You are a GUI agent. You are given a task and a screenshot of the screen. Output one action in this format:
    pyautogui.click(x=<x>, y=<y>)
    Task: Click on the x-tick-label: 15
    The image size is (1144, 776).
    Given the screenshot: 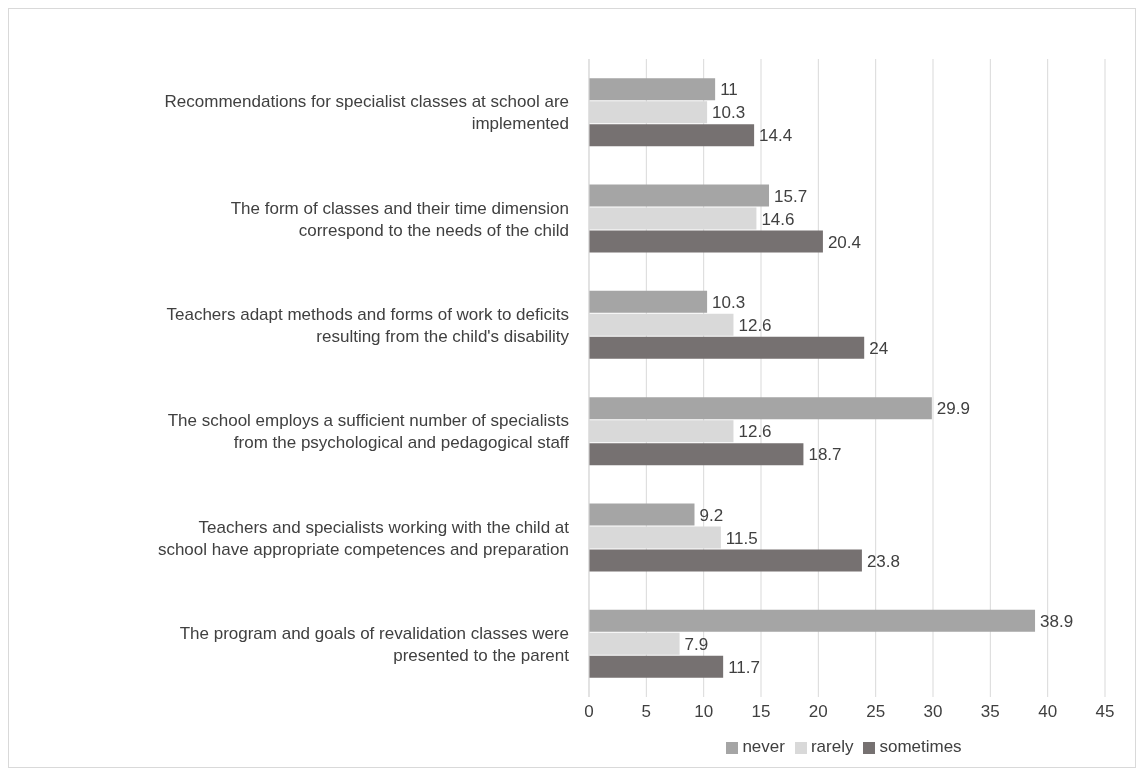 What is the action you would take?
    pyautogui.click(x=761, y=712)
    